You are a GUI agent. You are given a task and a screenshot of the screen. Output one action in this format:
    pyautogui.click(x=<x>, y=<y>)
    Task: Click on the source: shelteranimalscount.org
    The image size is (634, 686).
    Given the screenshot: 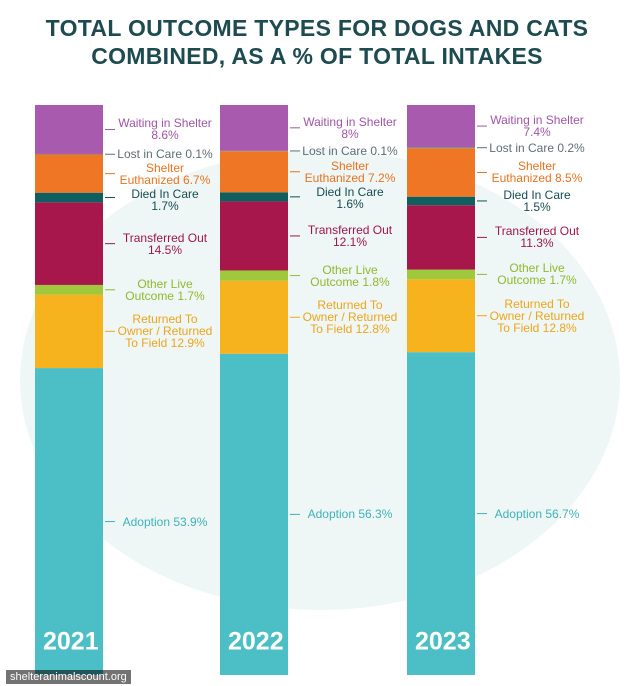 What is the action you would take?
    pyautogui.click(x=68, y=677)
    